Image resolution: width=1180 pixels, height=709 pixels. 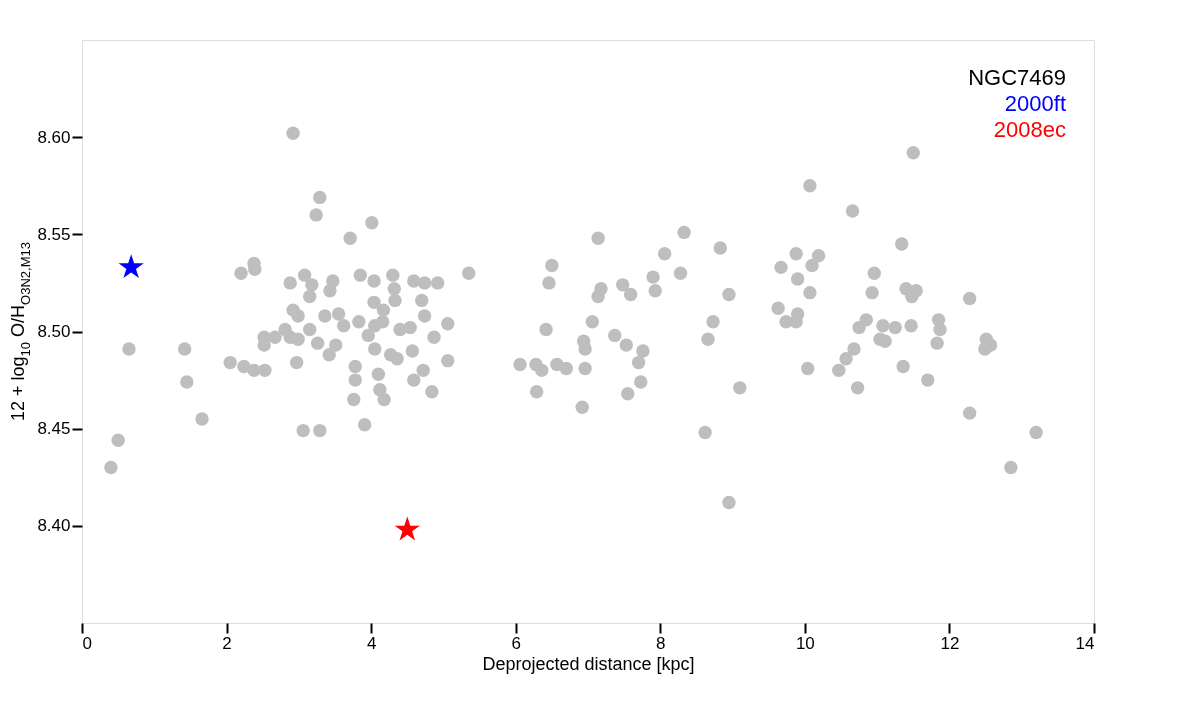 I want to click on text: 2000ft, so click(x=1035, y=103).